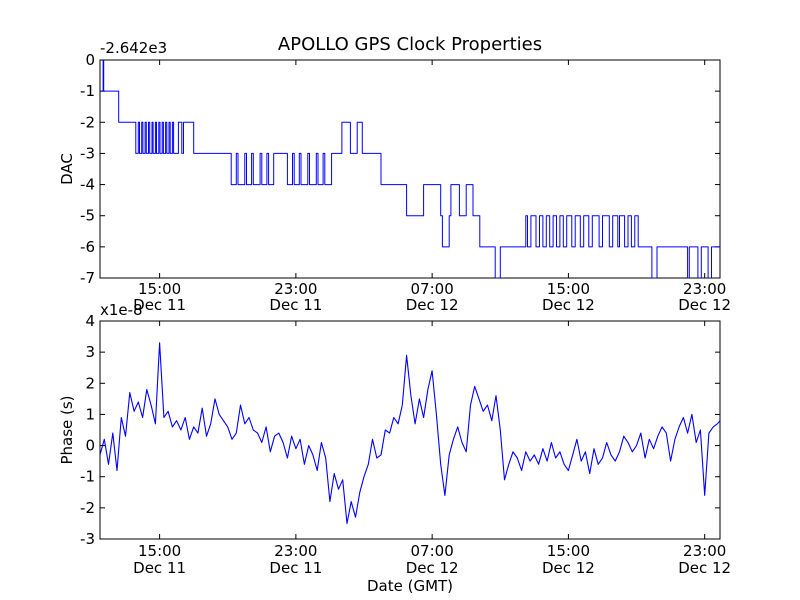 Image resolution: width=800 pixels, height=600 pixels. Describe the element at coordinates (87, 508) in the screenshot. I see `phase-ytick-label: -2` at that location.